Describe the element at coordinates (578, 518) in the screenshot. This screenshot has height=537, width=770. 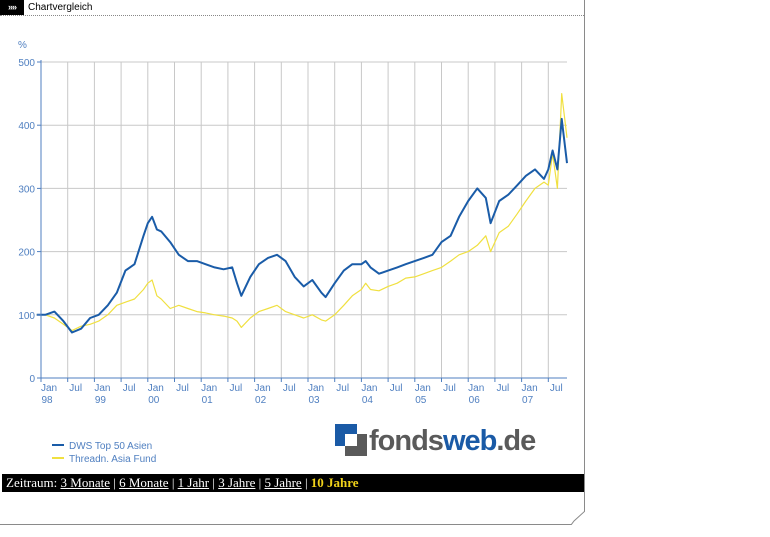
I see `page-curl-icon` at that location.